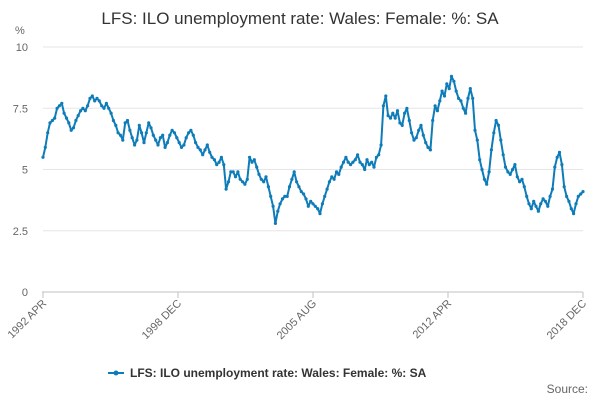  What do you see at coordinates (567, 389) in the screenshot?
I see `source-label: Source:` at bounding box center [567, 389].